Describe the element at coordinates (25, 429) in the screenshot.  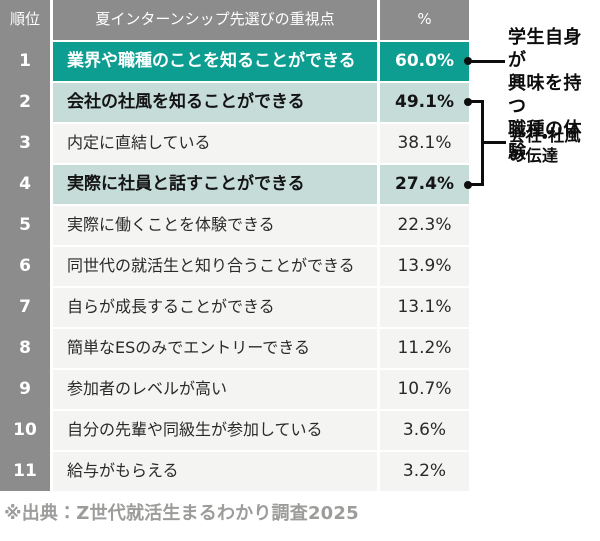
I see `rank-cell: 10` at that location.